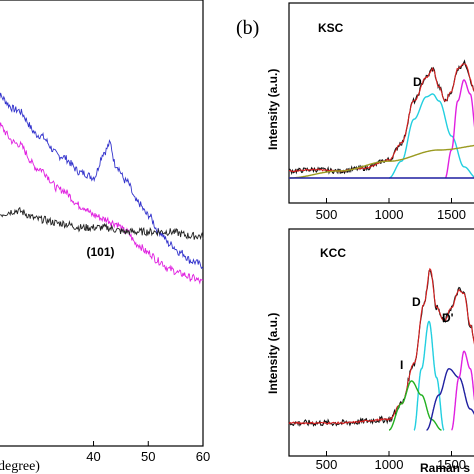 The width and height of the screenshot is (474, 474). What do you see at coordinates (203, 456) in the screenshot?
I see `xrd-x-tick-label: 60` at bounding box center [203, 456].